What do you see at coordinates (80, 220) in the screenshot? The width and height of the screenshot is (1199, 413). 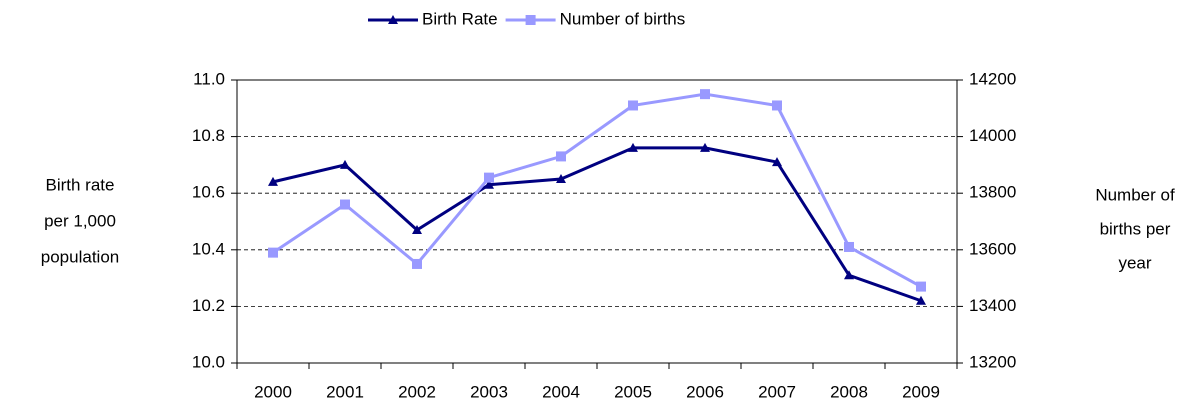 I see `y-axis-label: per 1,000` at bounding box center [80, 220].